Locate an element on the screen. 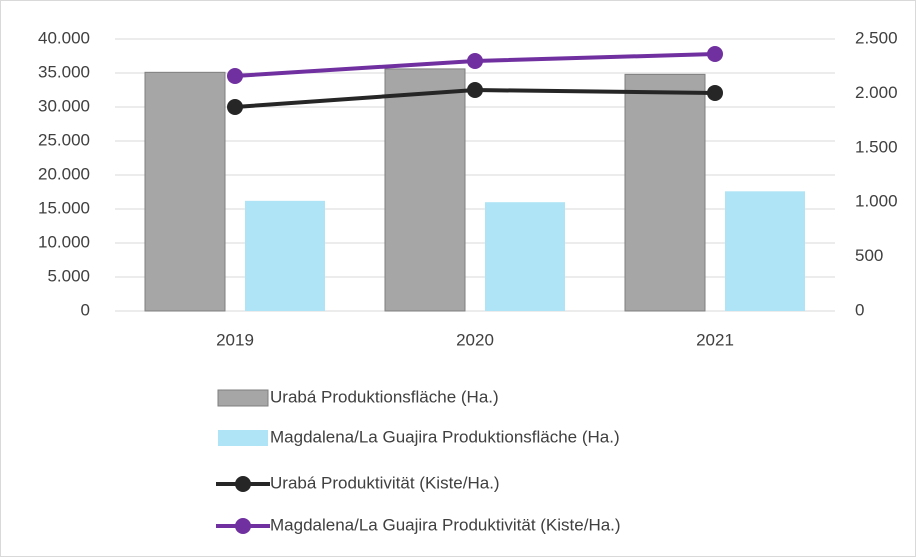 This screenshot has width=917, height=558. y2-tick-label: 500 is located at coordinates (869, 255).